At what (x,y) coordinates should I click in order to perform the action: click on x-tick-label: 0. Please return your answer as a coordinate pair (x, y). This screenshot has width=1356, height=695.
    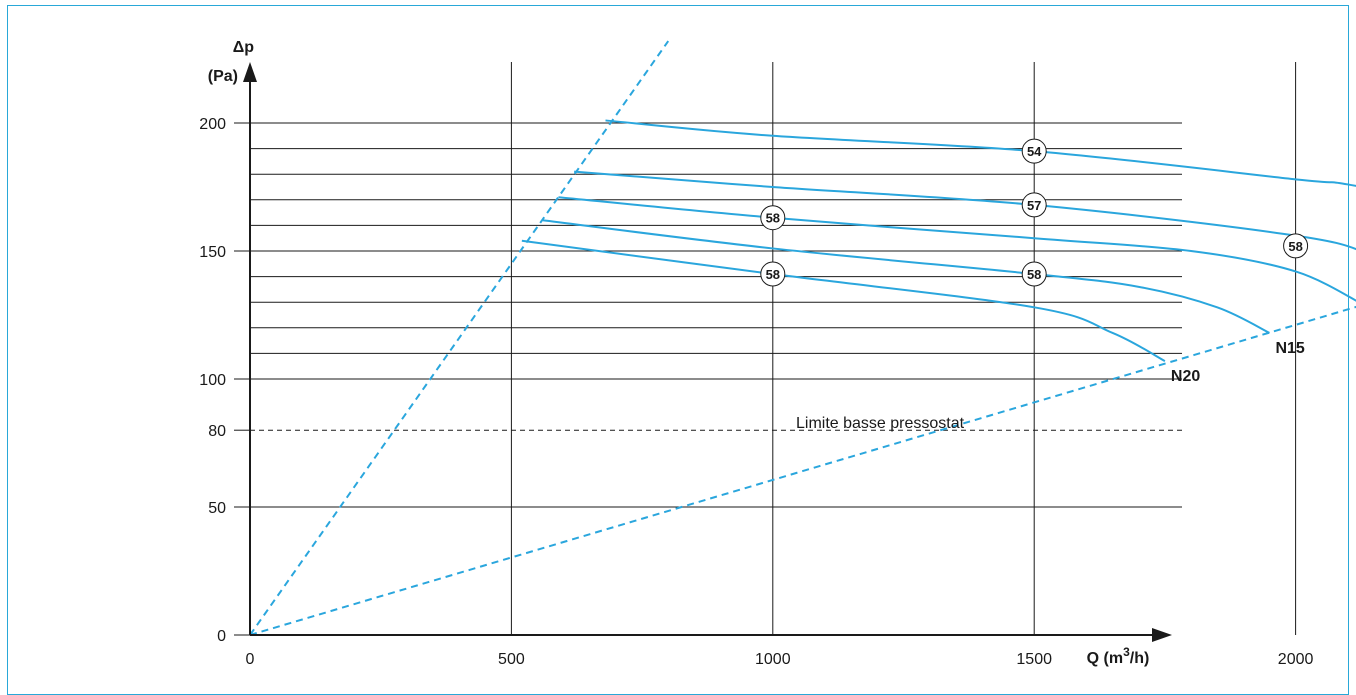
    Looking at the image, I should click on (250, 659).